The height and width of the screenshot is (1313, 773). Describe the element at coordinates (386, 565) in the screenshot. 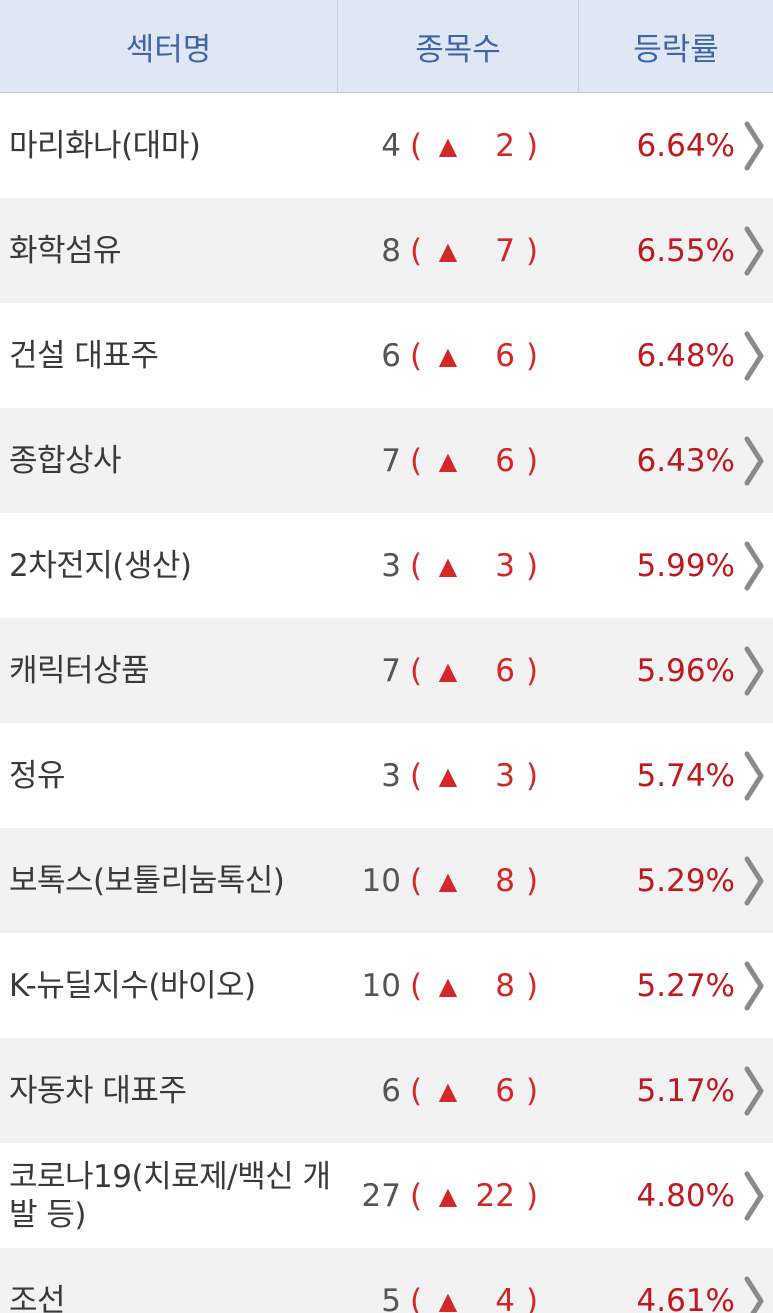

I see `table-row: 2차전지(생산) 3(▲ 3) 5.99%` at that location.